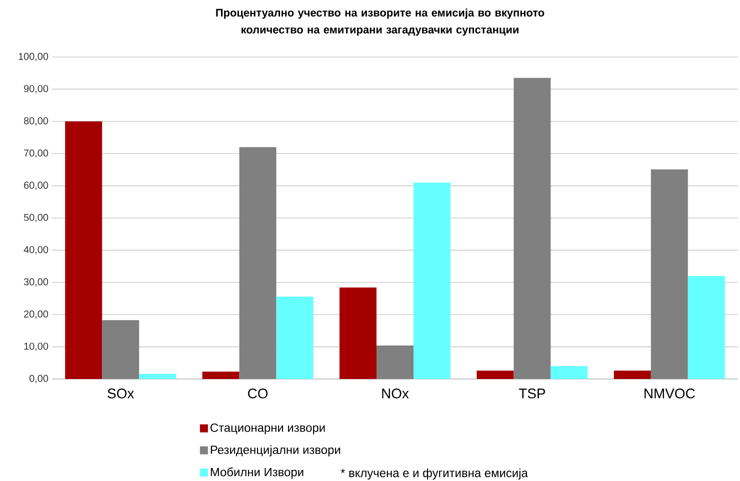  I want to click on x-tick-label: SOx, so click(121, 393).